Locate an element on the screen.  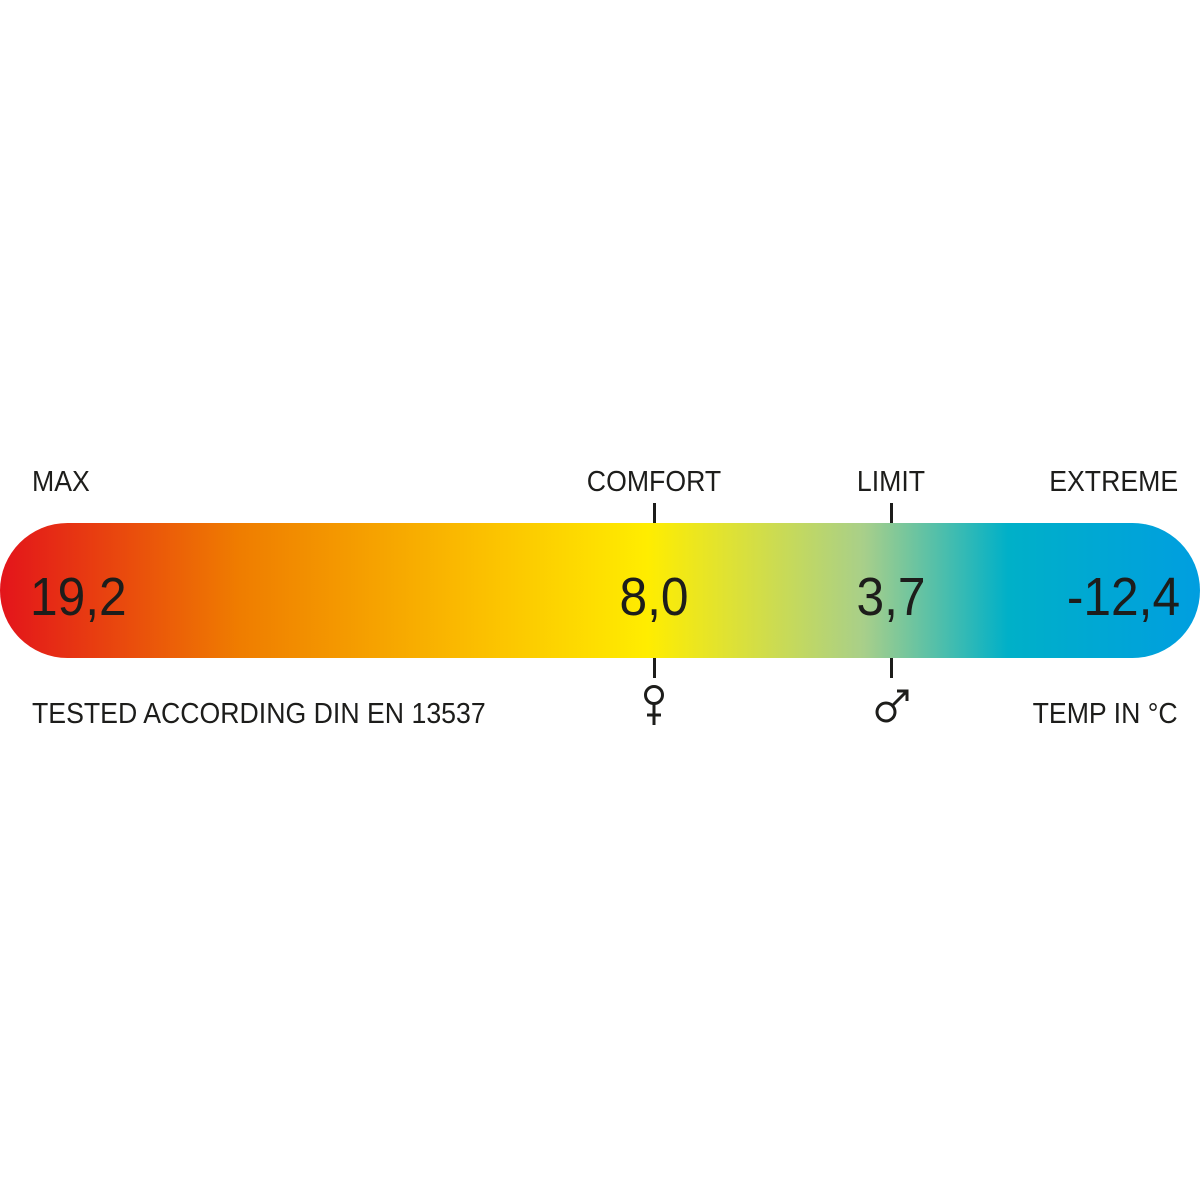
limit-tick-bottom is located at coordinates (891, 668).